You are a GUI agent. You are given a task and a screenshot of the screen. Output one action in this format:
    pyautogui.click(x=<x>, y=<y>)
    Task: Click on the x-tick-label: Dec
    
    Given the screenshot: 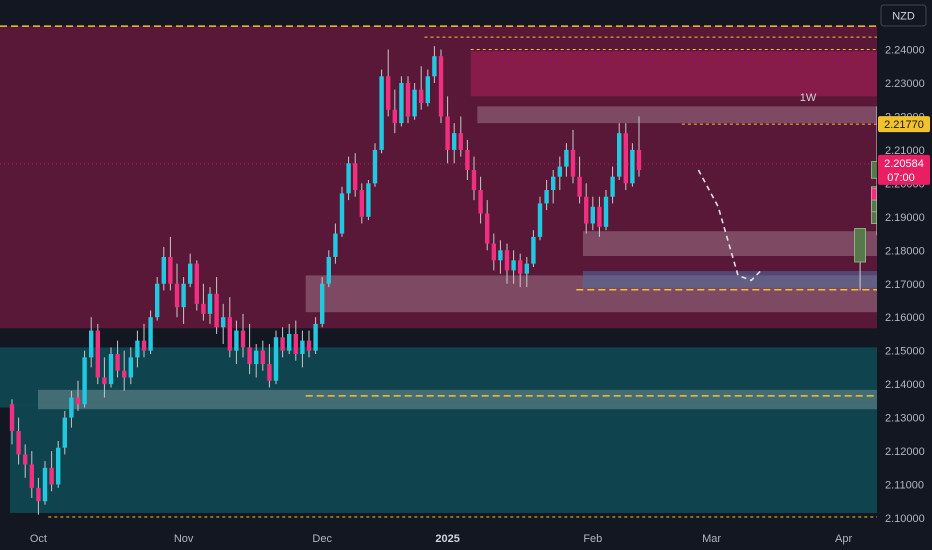 What is the action you would take?
    pyautogui.click(x=322, y=539)
    